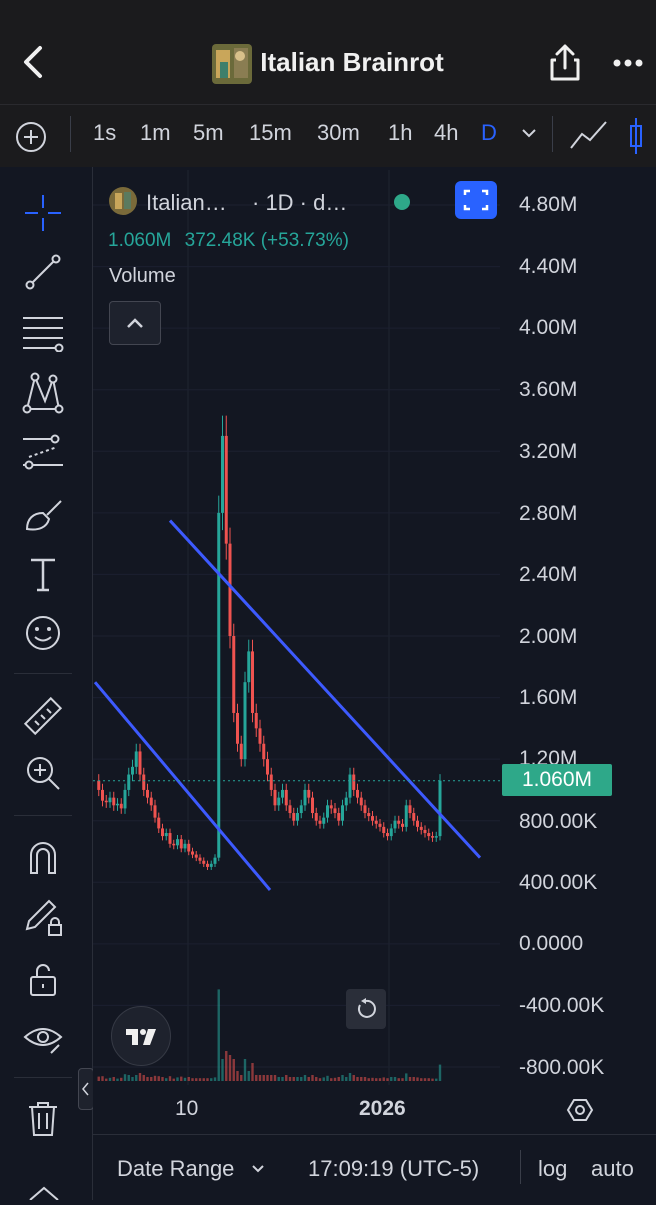 The width and height of the screenshot is (656, 1205). What do you see at coordinates (232, 64) in the screenshot?
I see `token-avatar` at bounding box center [232, 64].